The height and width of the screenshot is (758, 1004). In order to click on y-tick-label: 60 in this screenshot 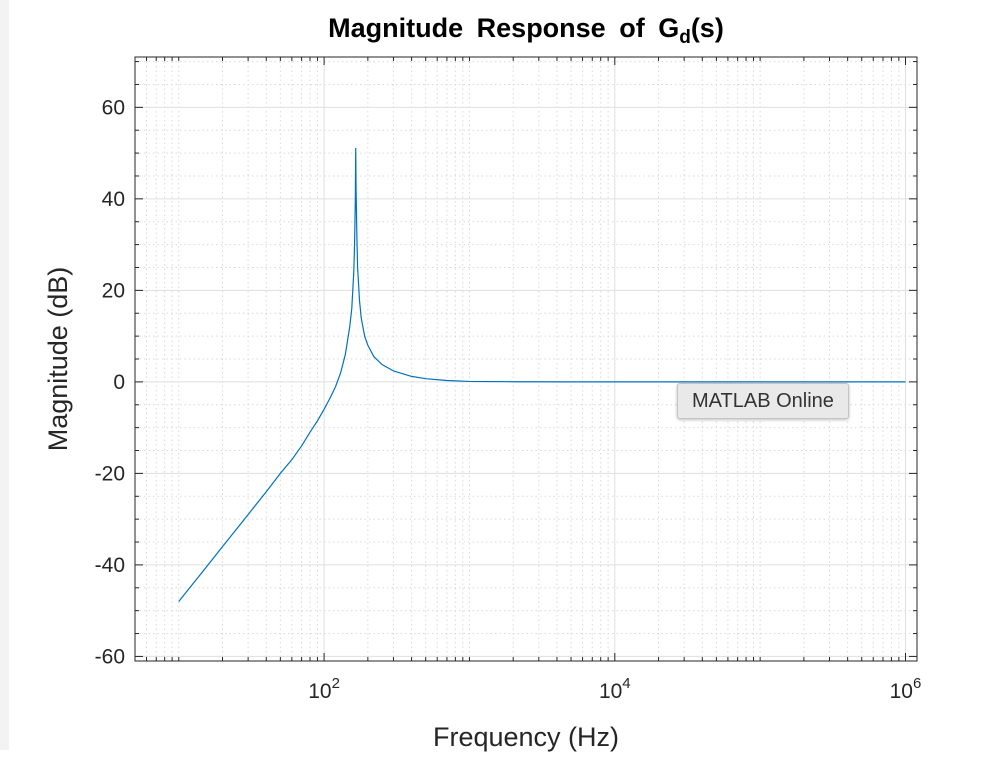, I will do `click(113, 107)`.